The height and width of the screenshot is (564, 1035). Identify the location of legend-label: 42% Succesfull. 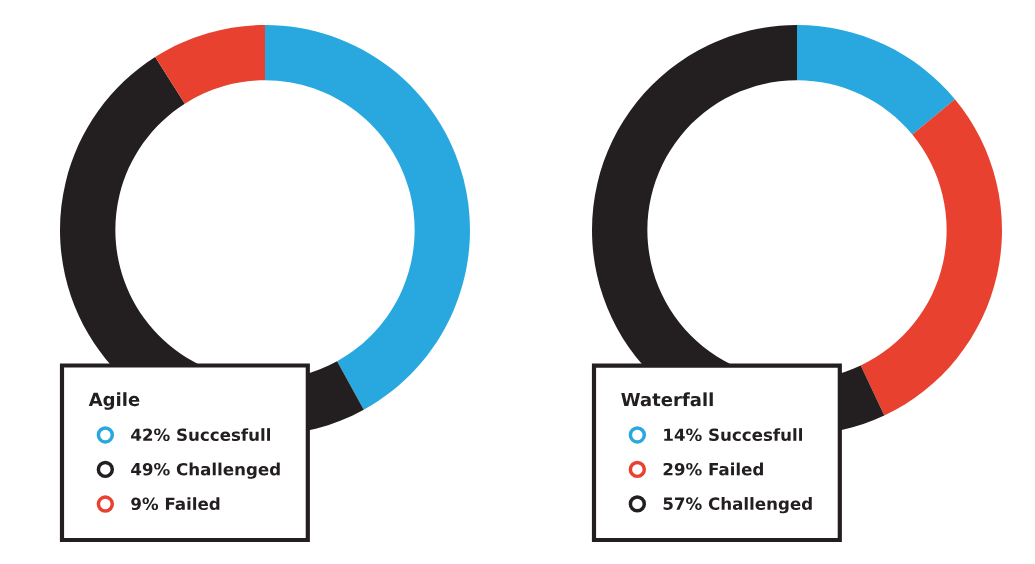
(201, 435).